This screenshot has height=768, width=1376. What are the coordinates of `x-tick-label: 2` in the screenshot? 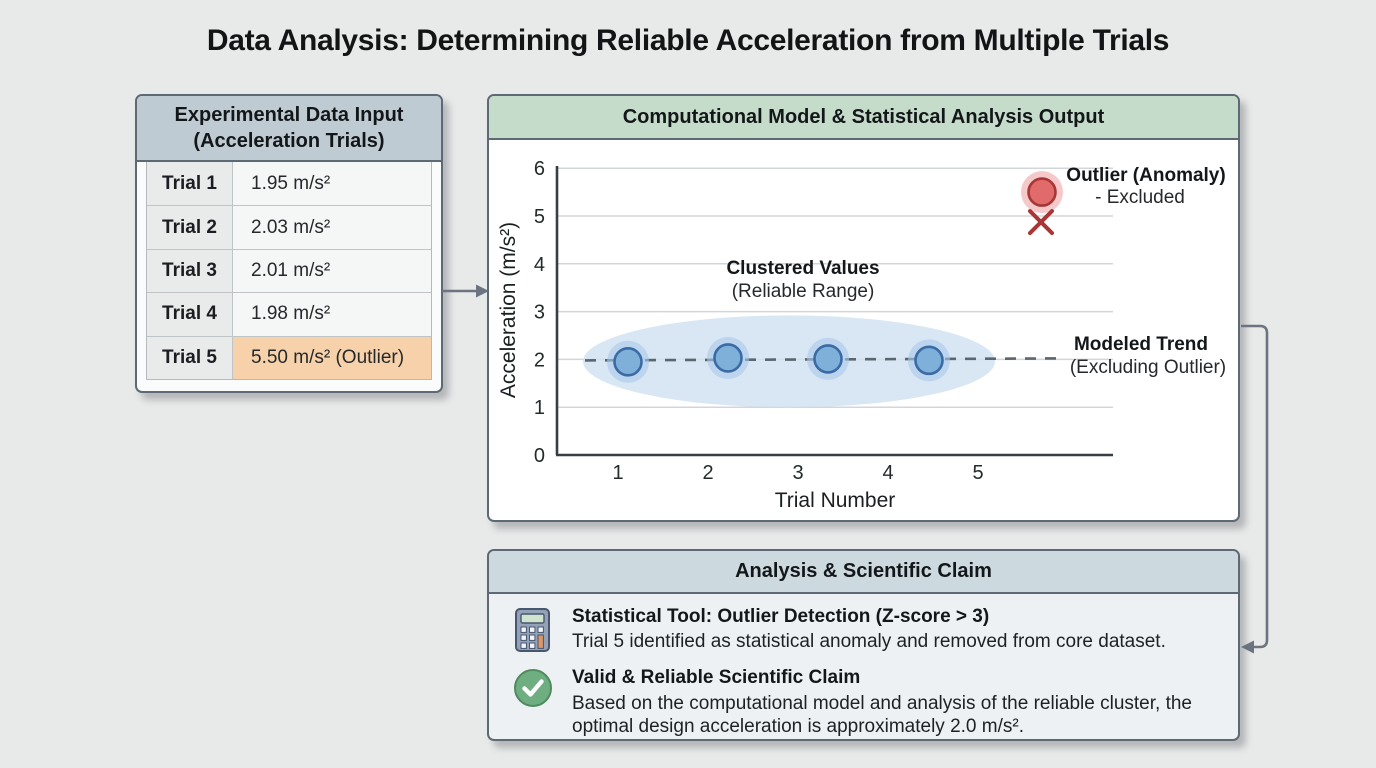 It's located at (707, 473).